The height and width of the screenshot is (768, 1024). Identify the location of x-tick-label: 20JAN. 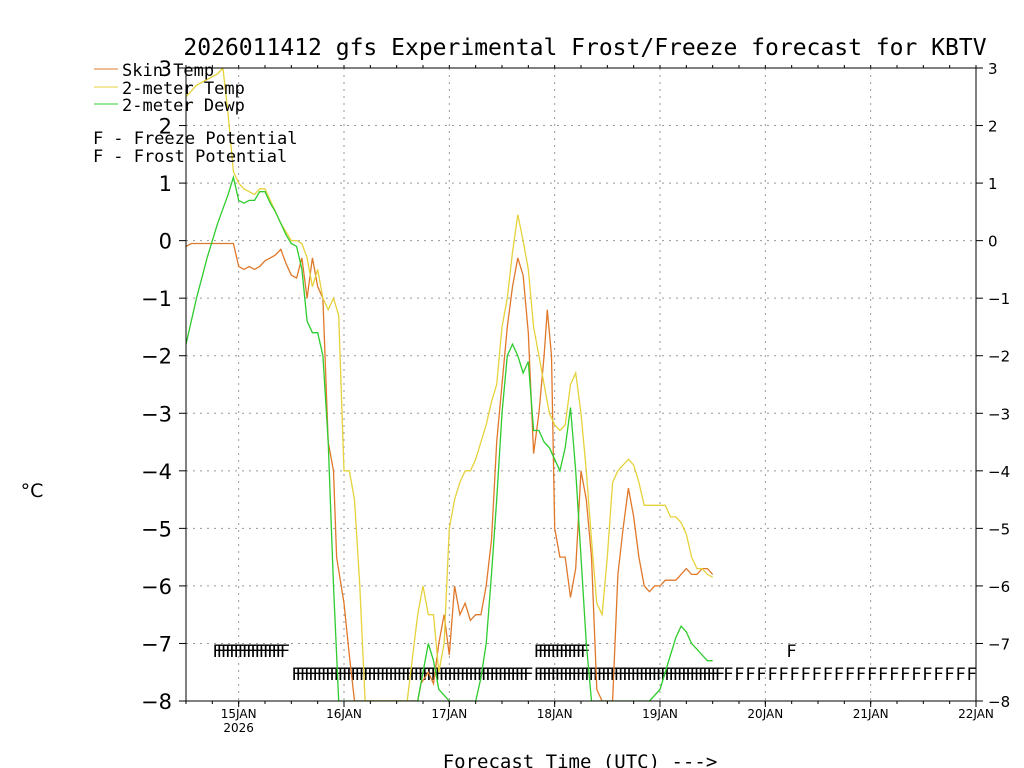
(765, 714).